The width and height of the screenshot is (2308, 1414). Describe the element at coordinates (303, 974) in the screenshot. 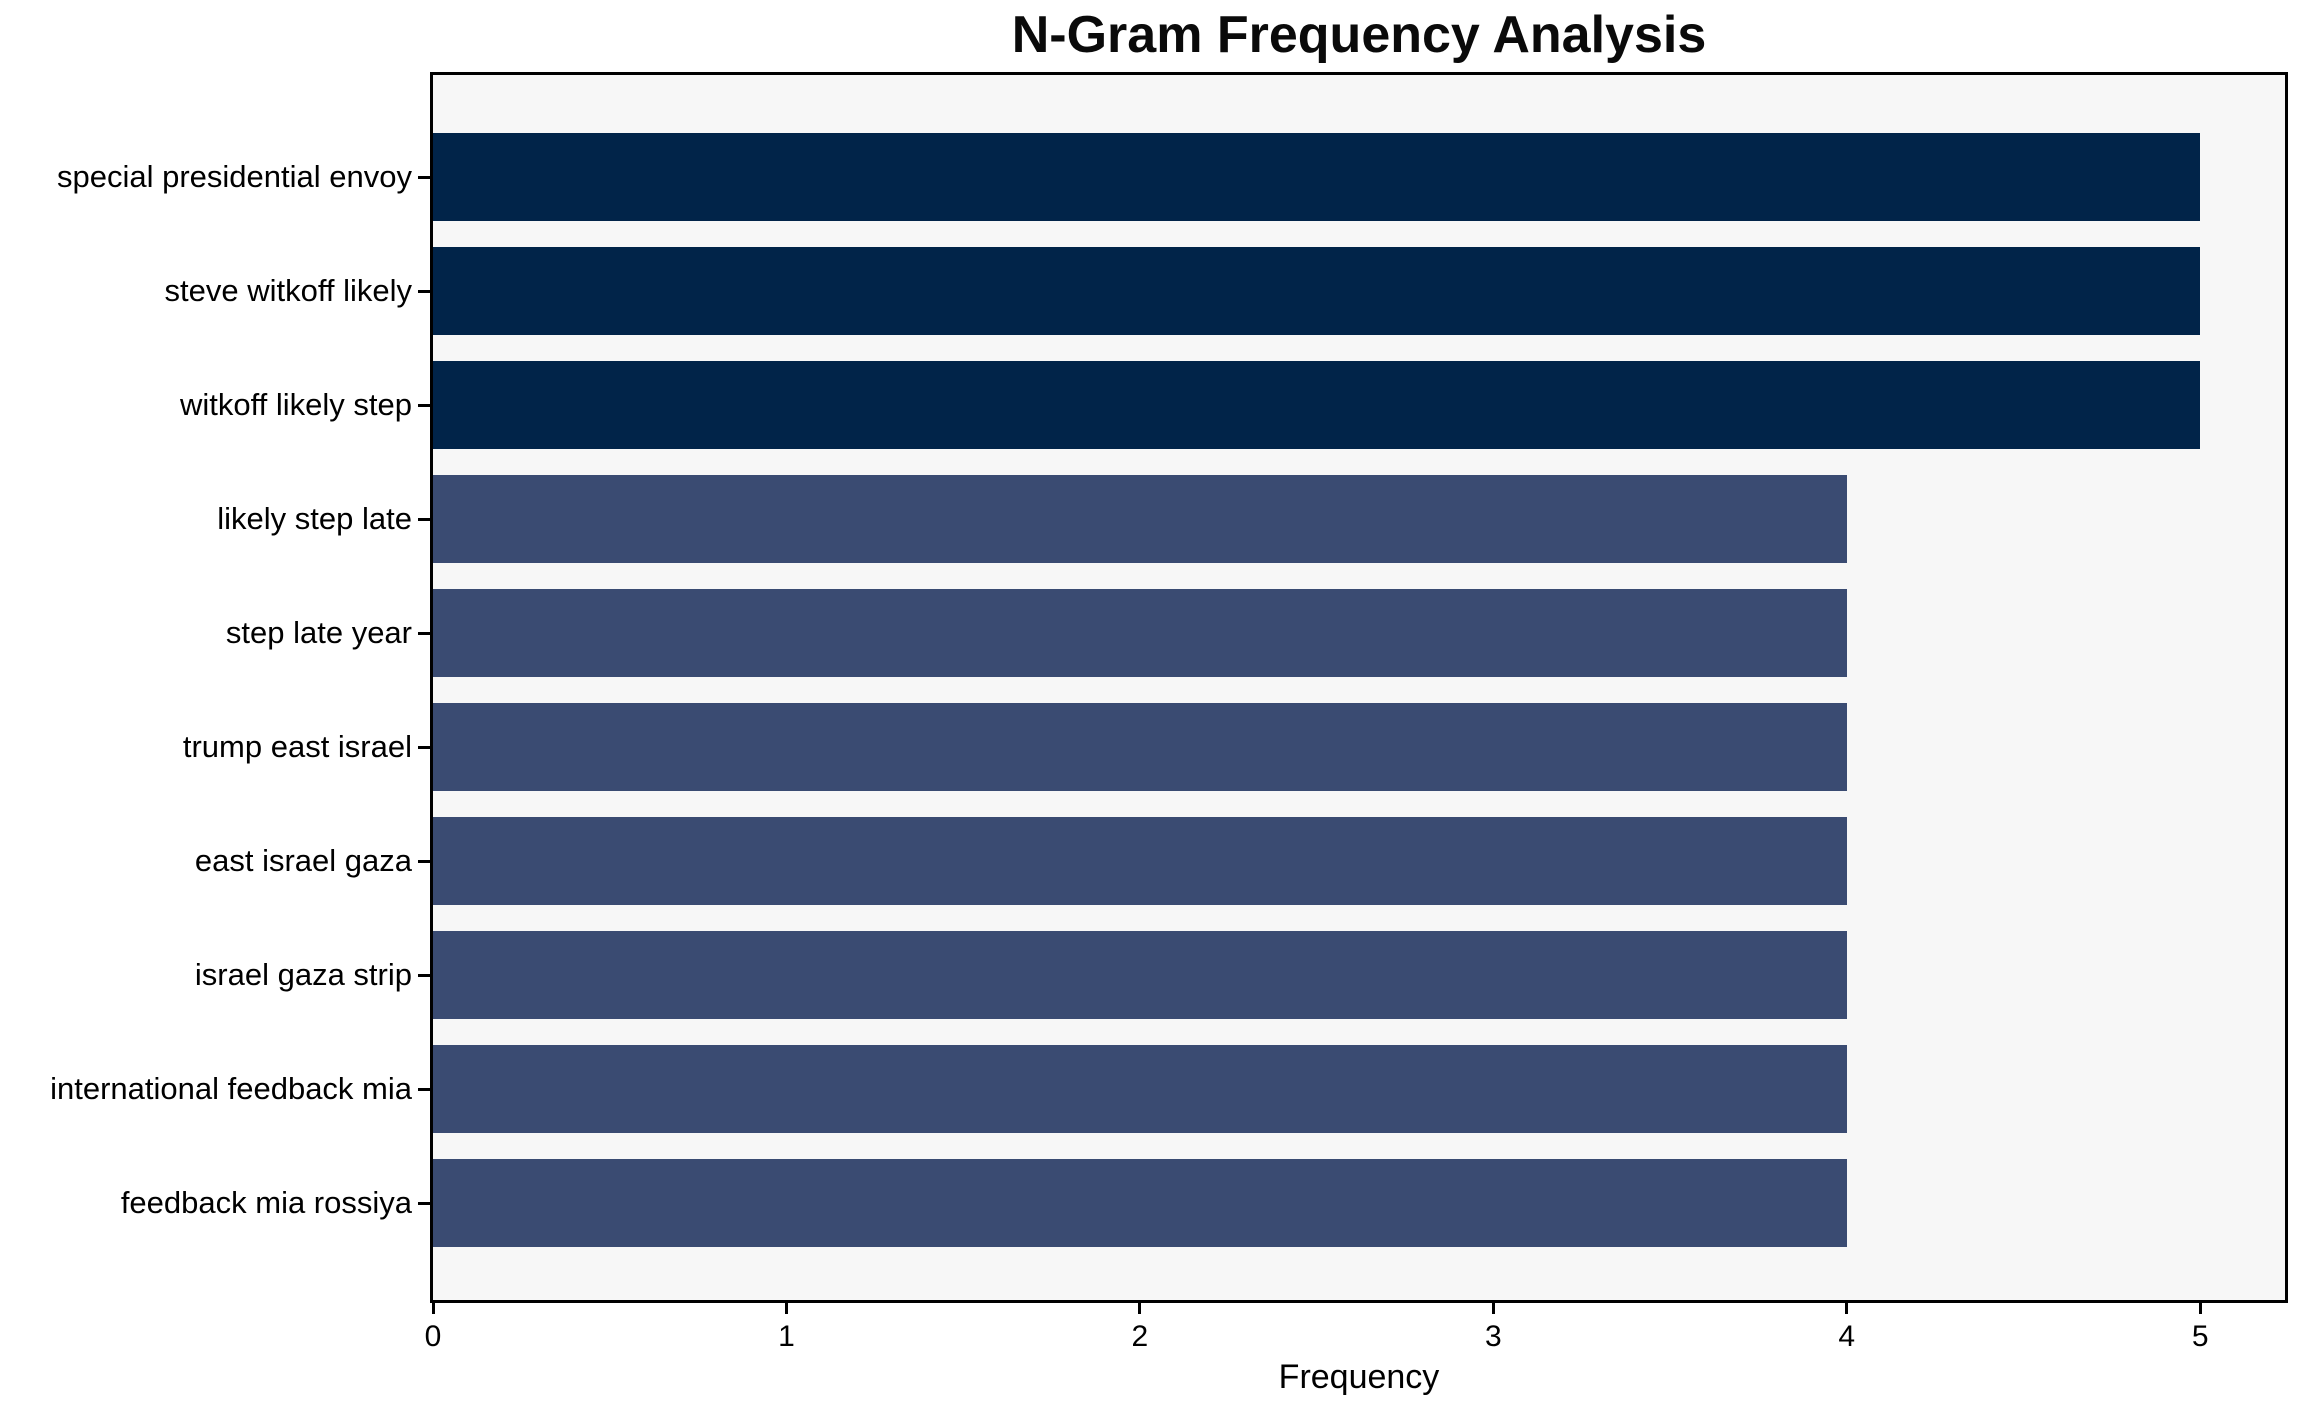

I see `y-tick-label: israel gaza strip` at that location.